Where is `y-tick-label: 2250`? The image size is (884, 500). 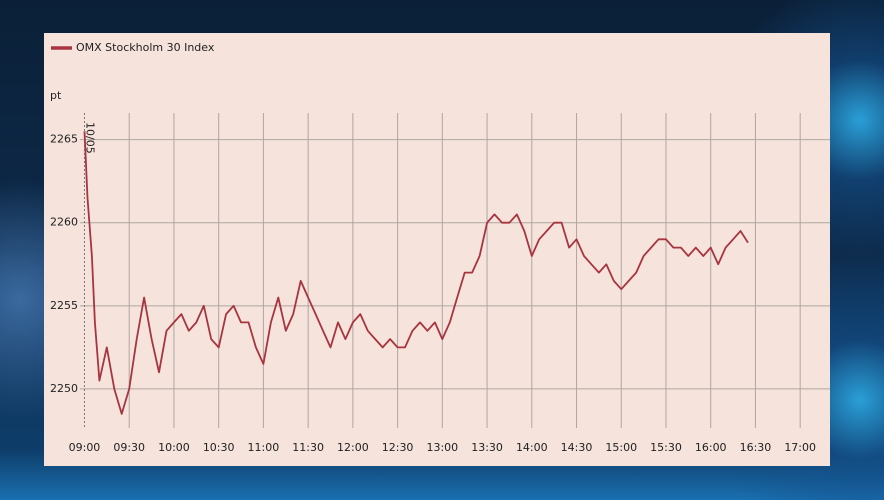 y-tick-label: 2250 is located at coordinates (64, 388).